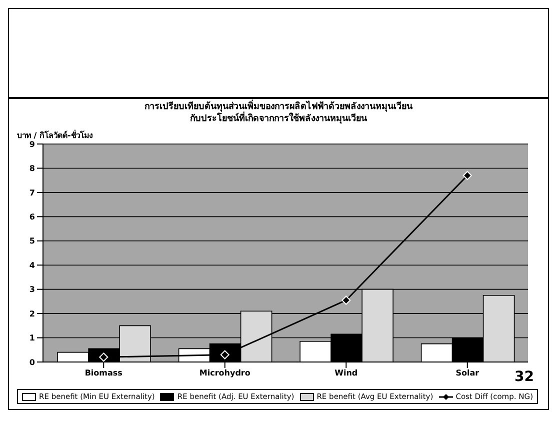 This screenshot has width=555, height=424. I want to click on y-tick-label: 4, so click(32, 265).